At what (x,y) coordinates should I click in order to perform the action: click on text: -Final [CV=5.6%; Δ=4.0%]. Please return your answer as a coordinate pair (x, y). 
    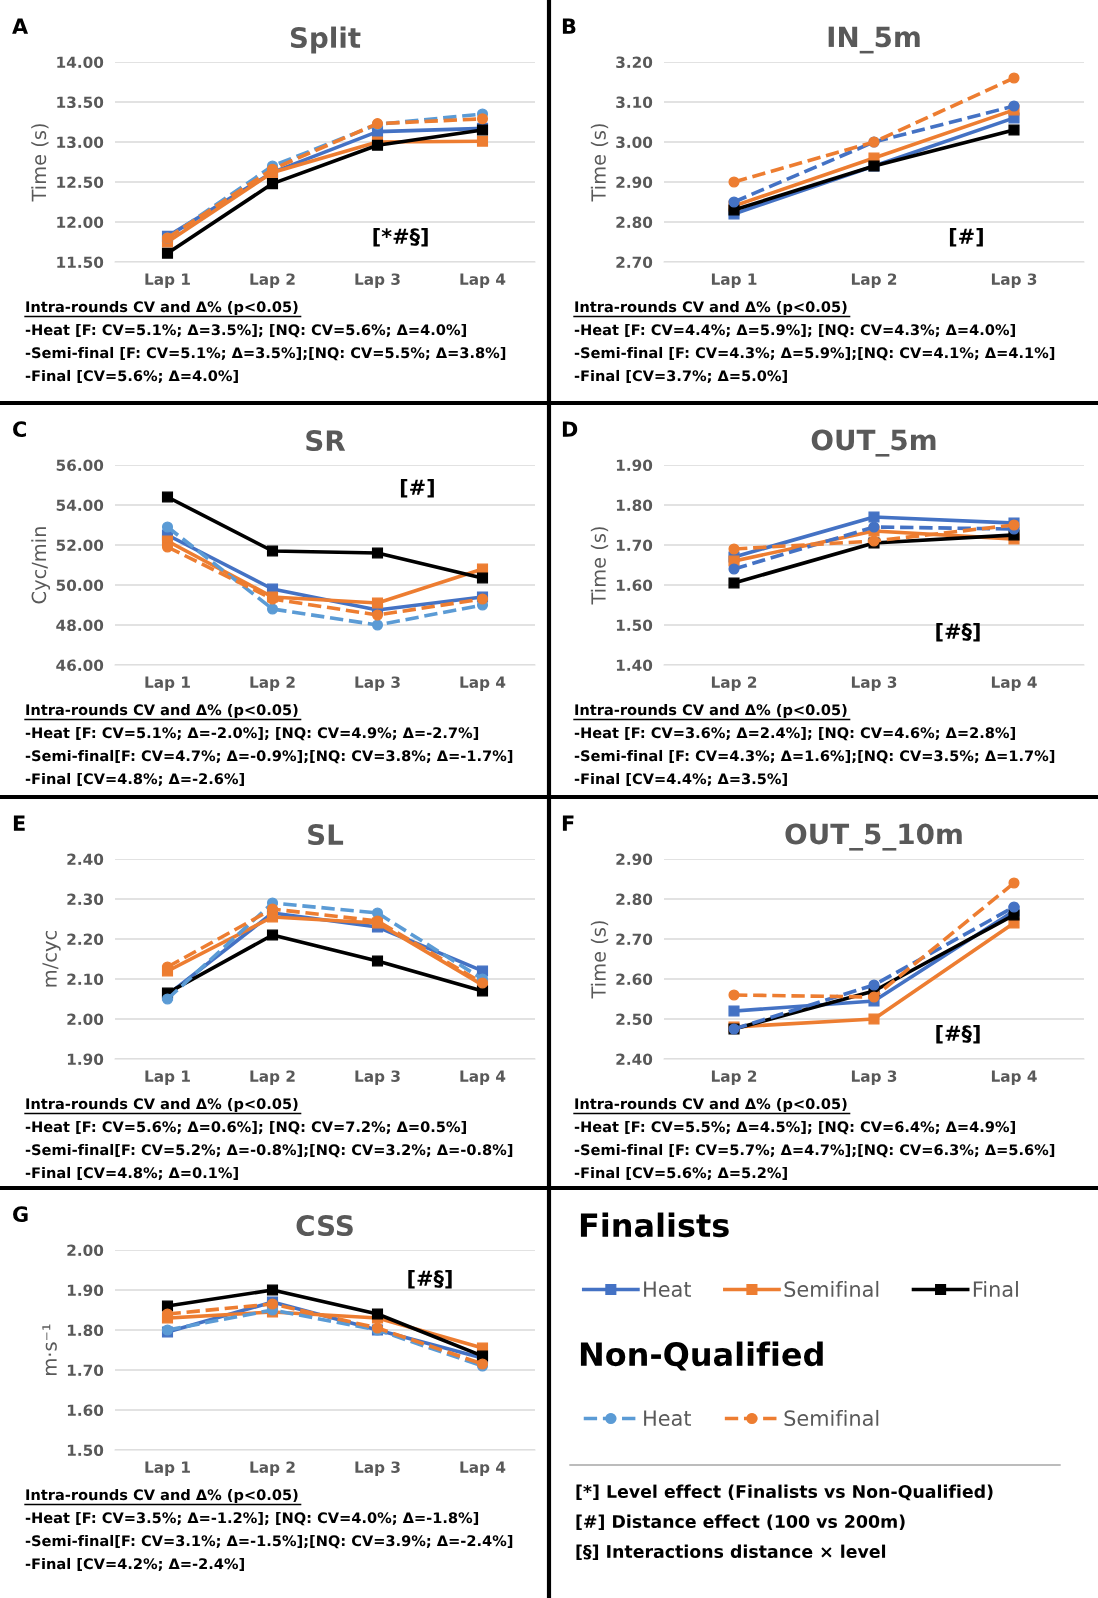
    Looking at the image, I should click on (131, 376).